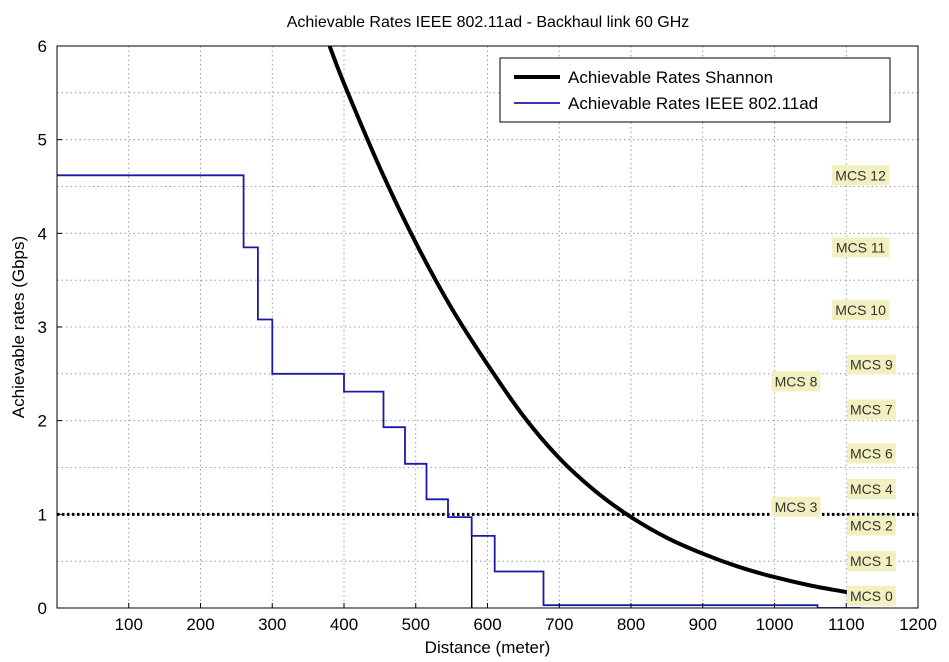  I want to click on mcs-label-text: MCS 3, so click(796, 507).